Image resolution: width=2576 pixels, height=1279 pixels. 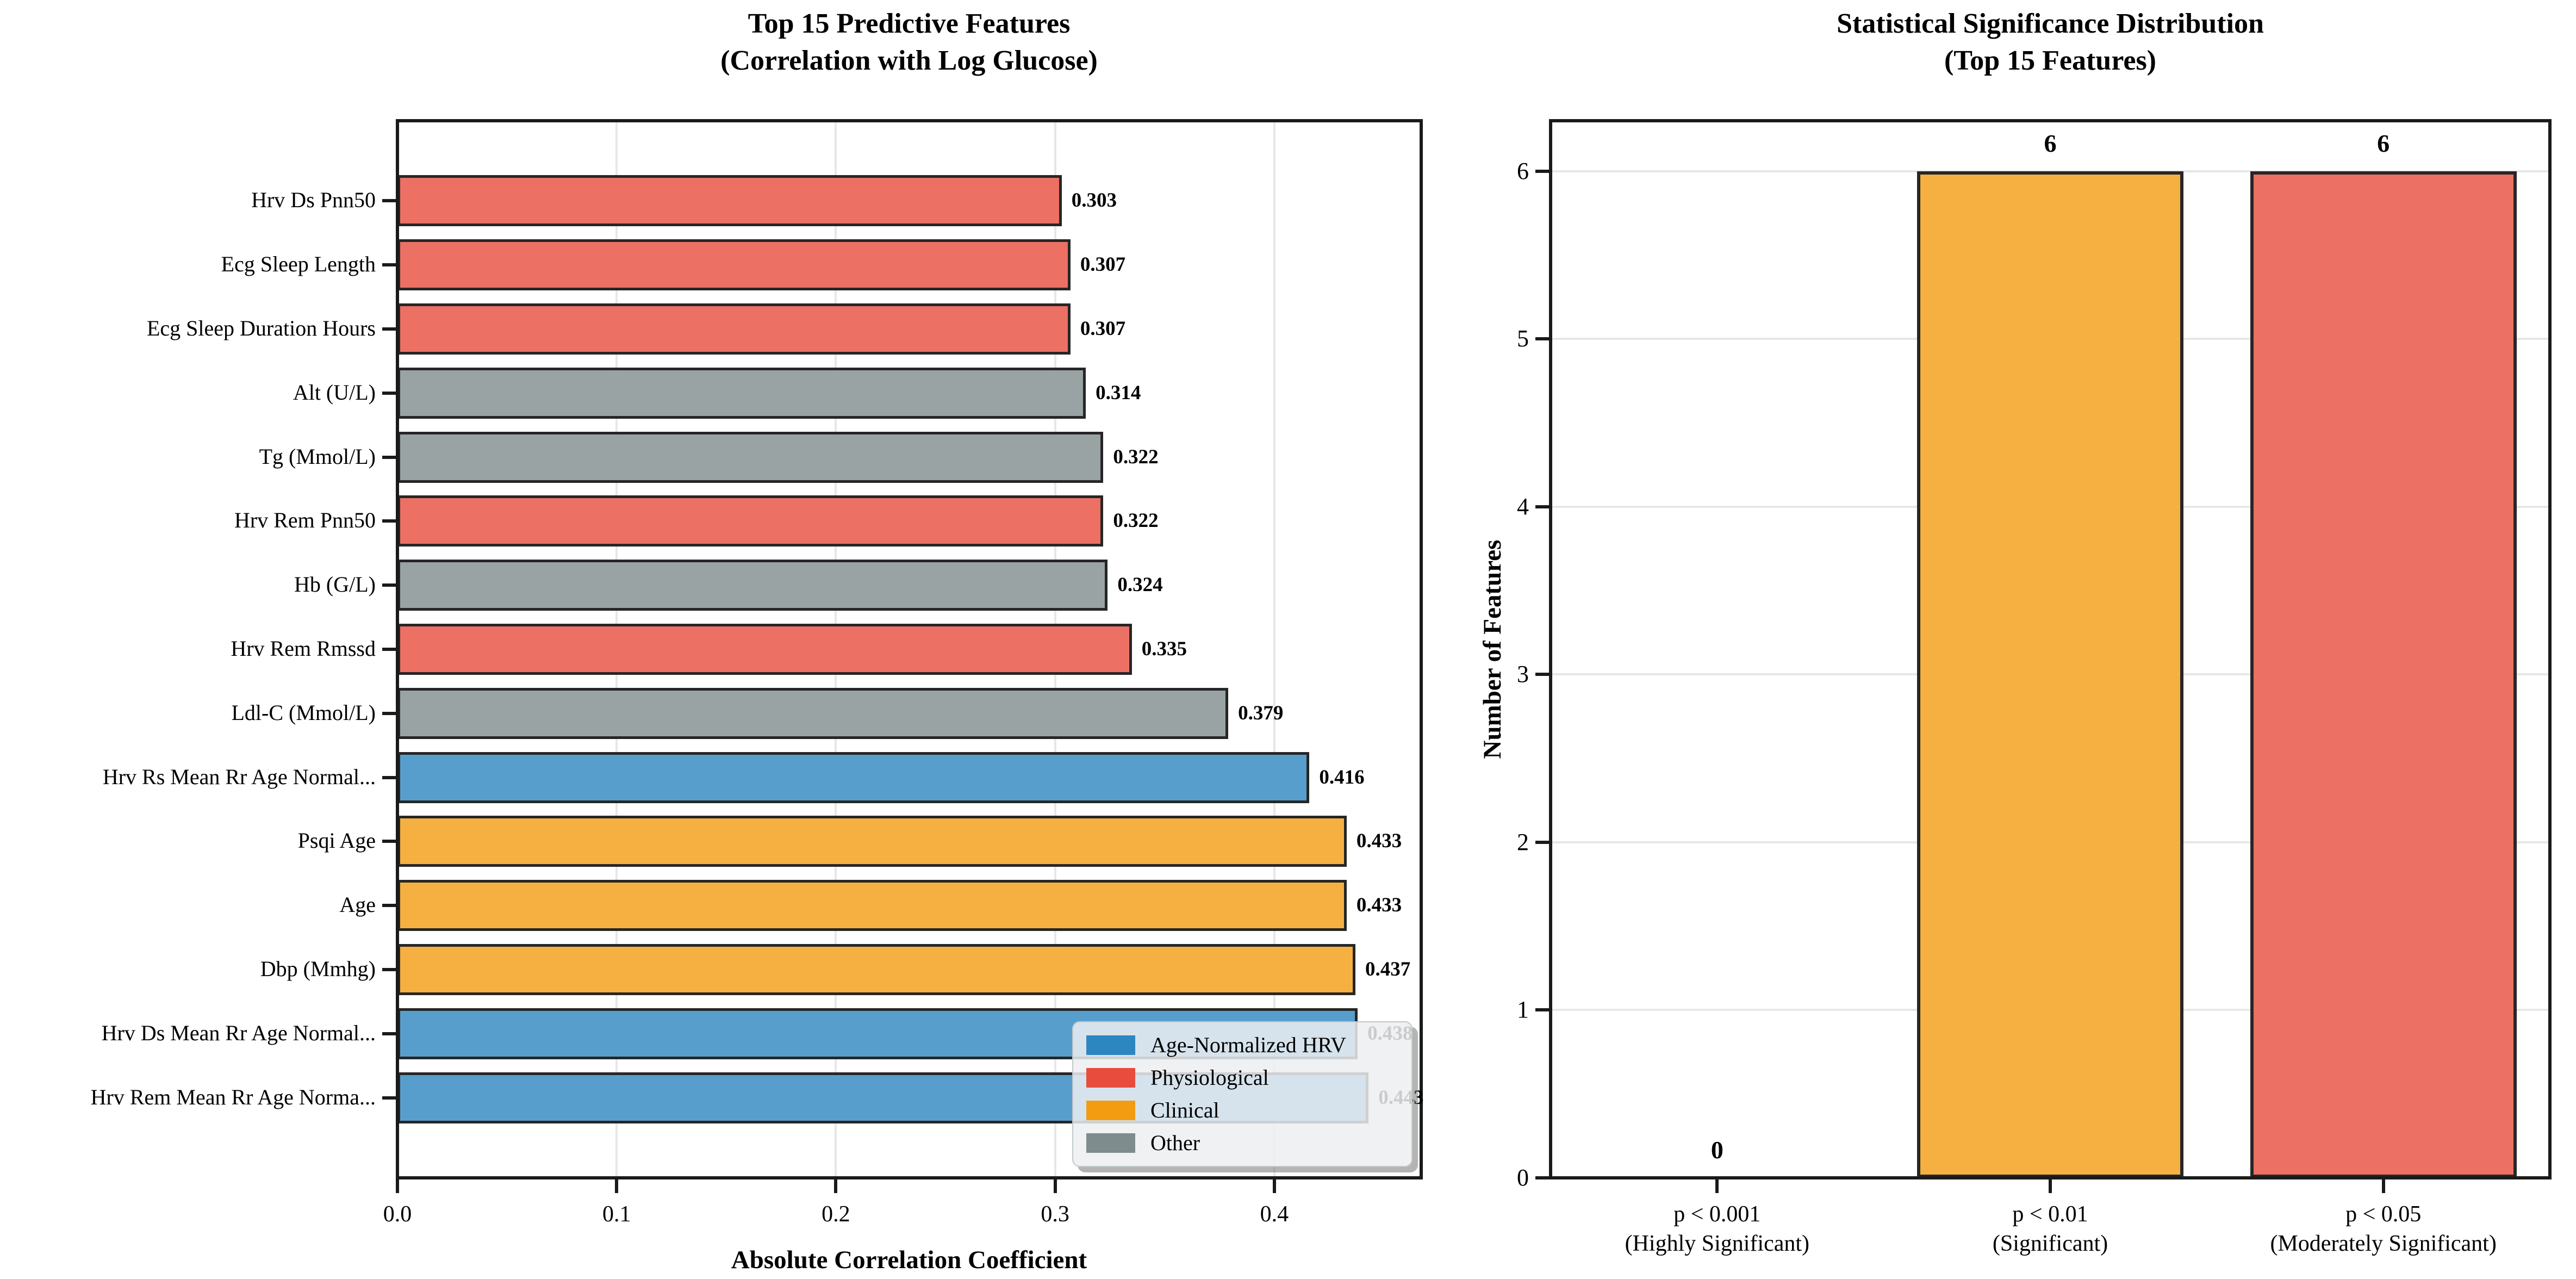 What do you see at coordinates (1248, 1143) in the screenshot?
I see `legend-item: Other` at bounding box center [1248, 1143].